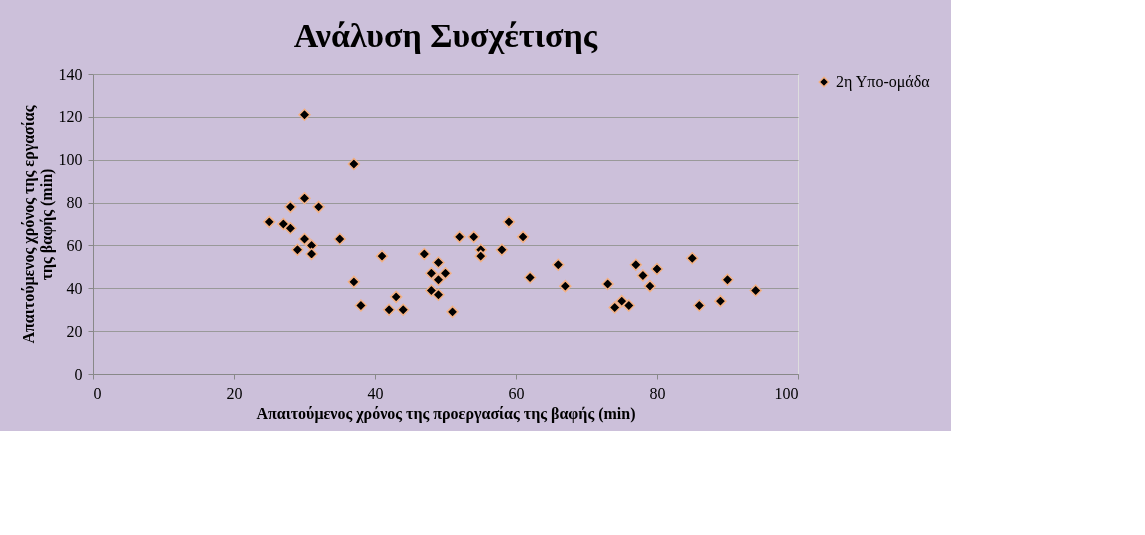 The height and width of the screenshot is (535, 1145). What do you see at coordinates (74, 245) in the screenshot?
I see `y-tick-label: 60` at bounding box center [74, 245].